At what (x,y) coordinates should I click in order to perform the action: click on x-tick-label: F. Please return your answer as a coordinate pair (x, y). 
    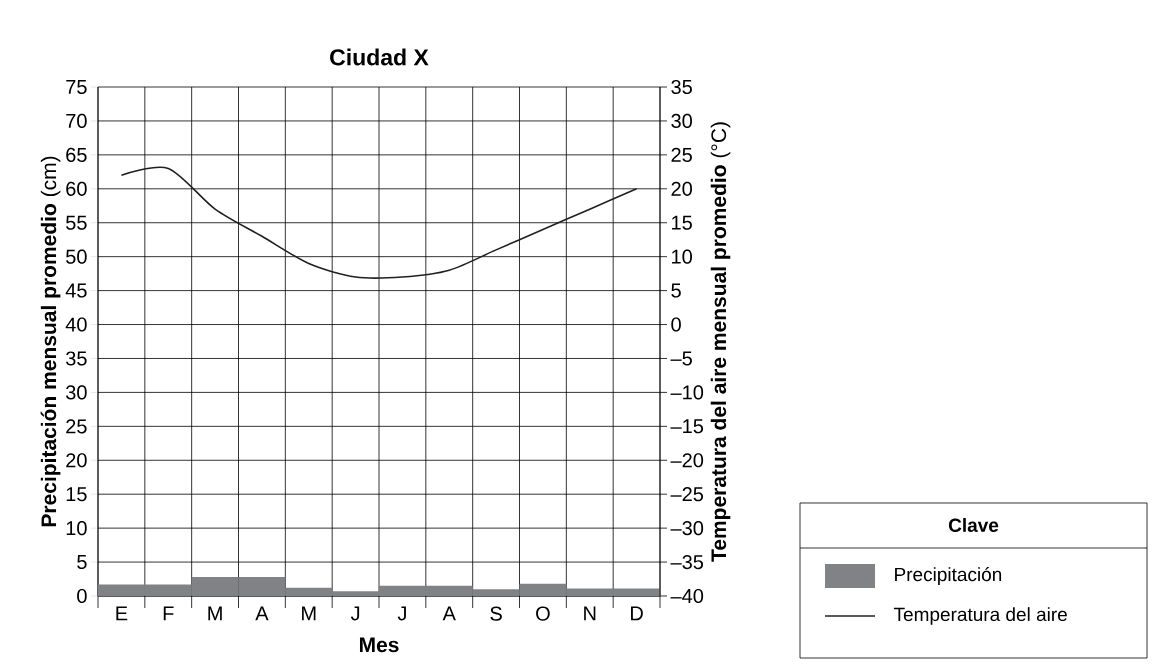
    Looking at the image, I should click on (168, 613).